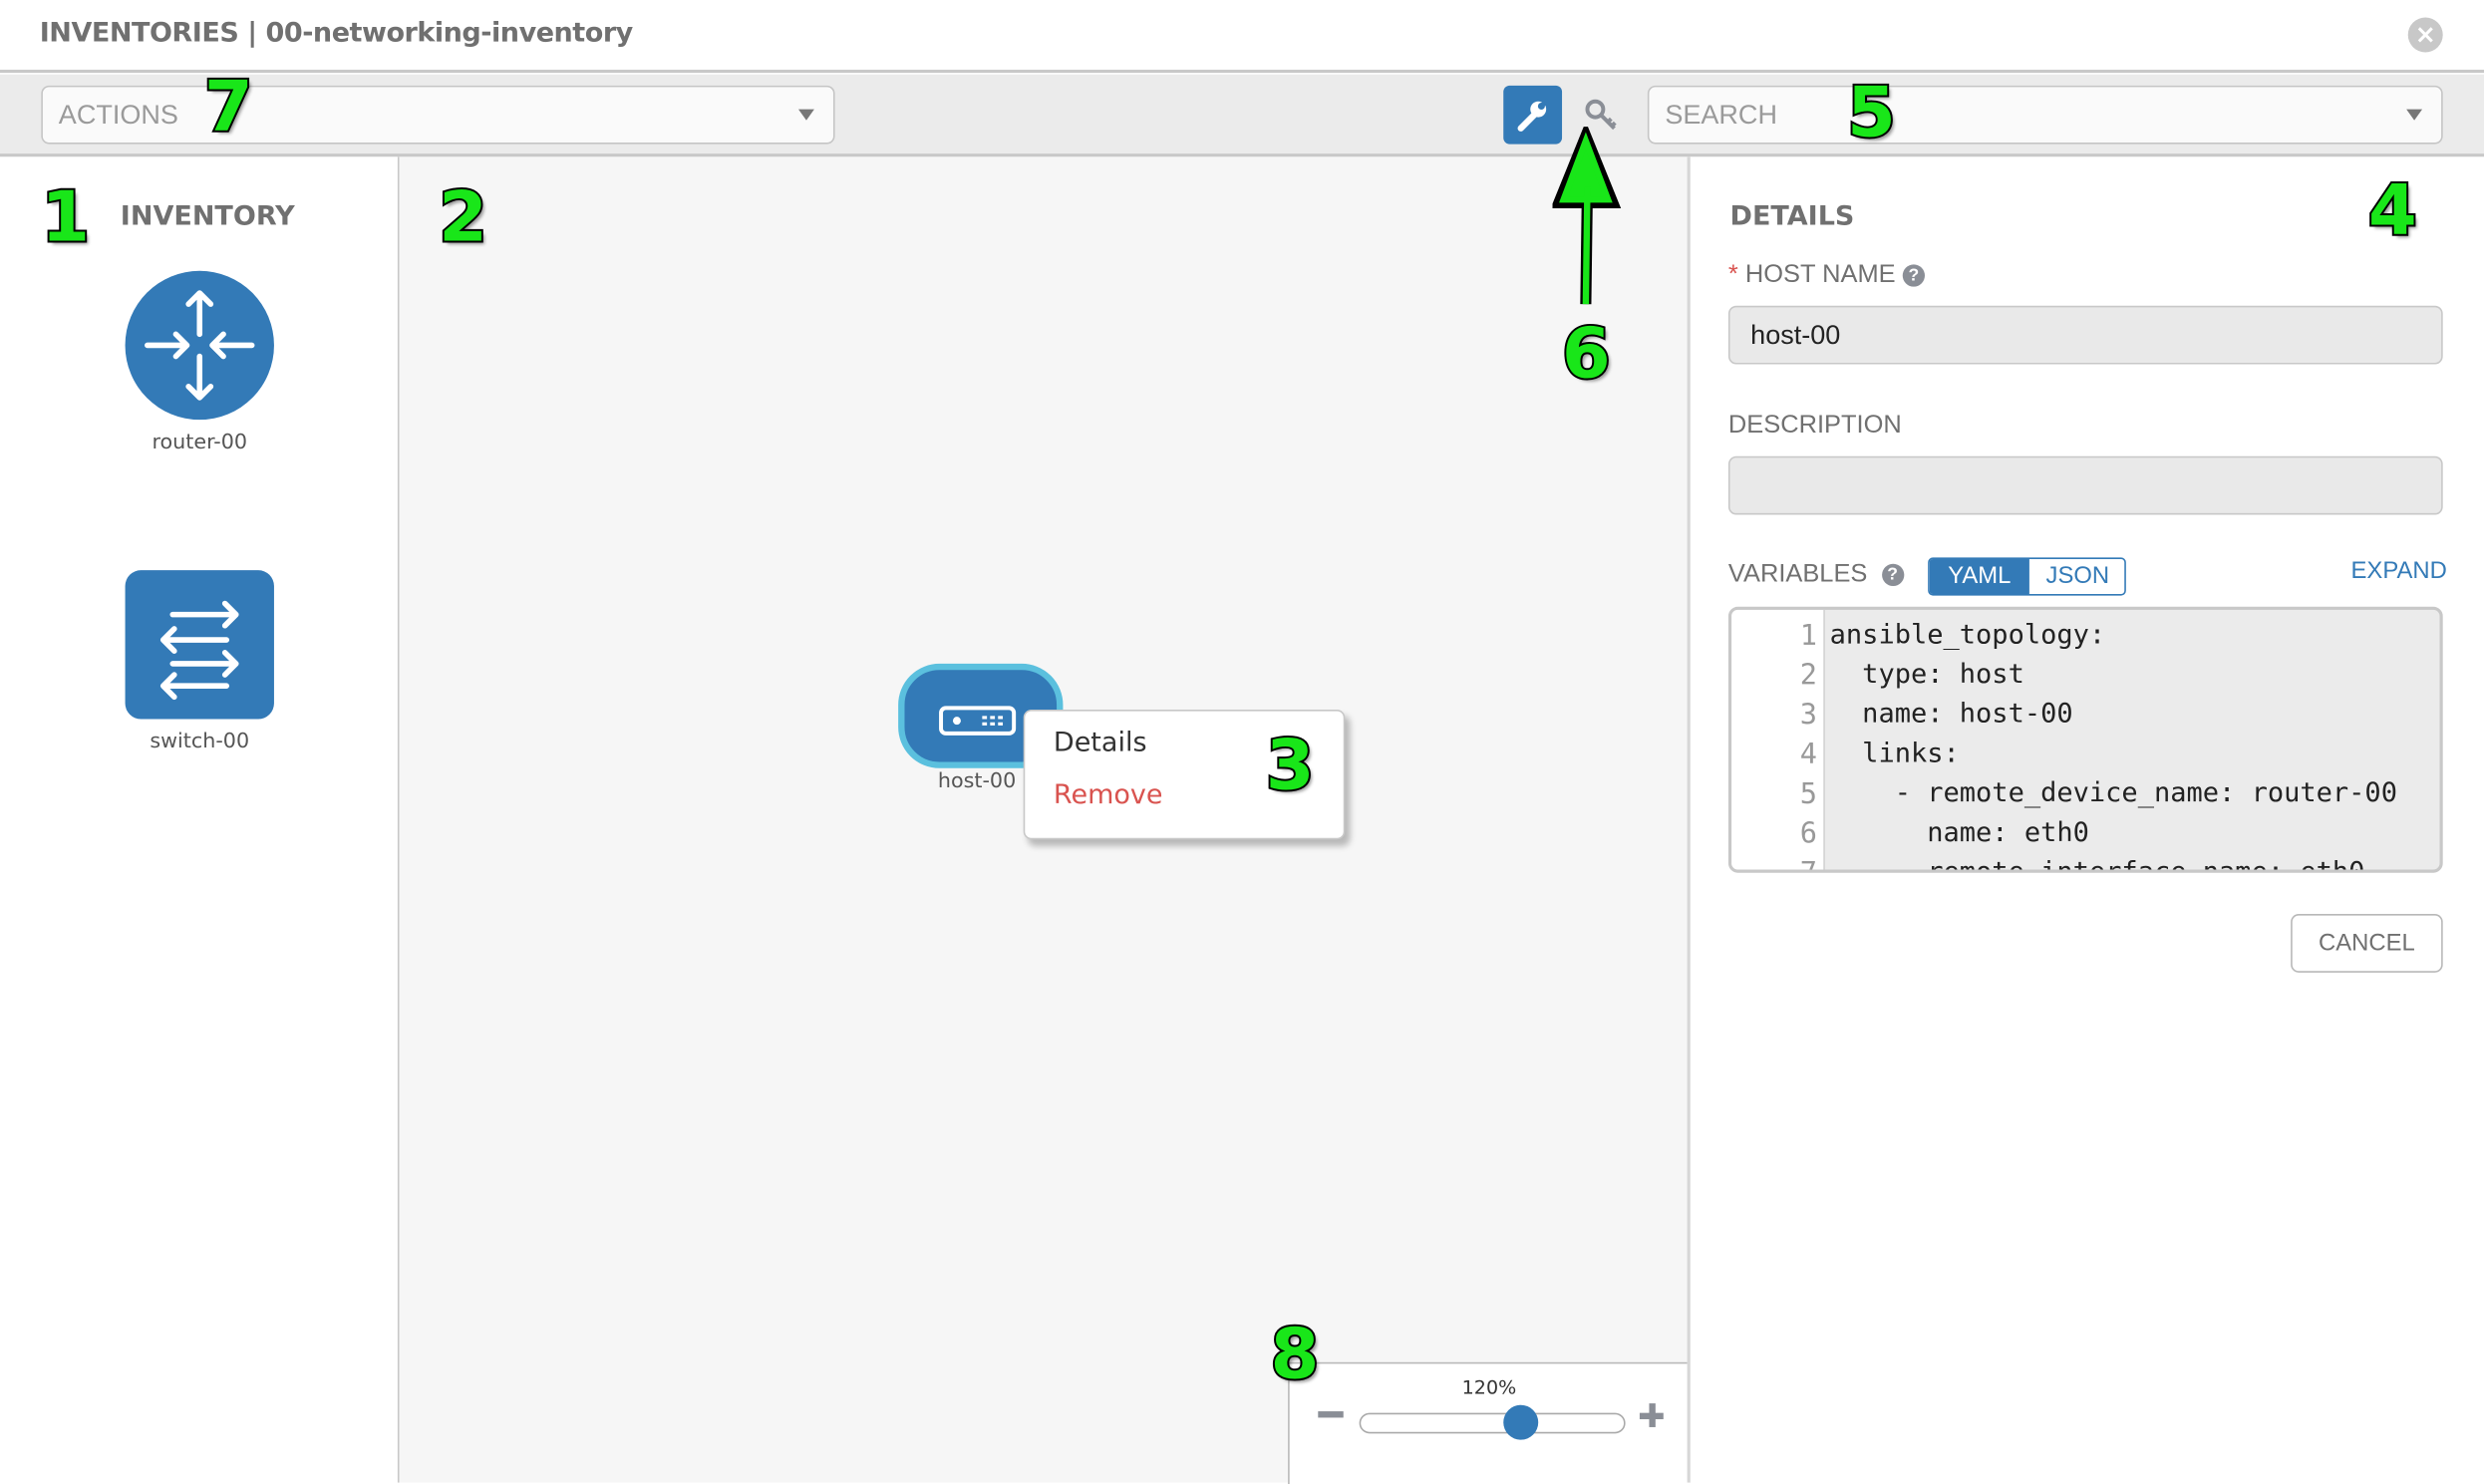 The height and width of the screenshot is (1484, 2484). Describe the element at coordinates (1808, 636) in the screenshot. I see `line-number: 1` at that location.